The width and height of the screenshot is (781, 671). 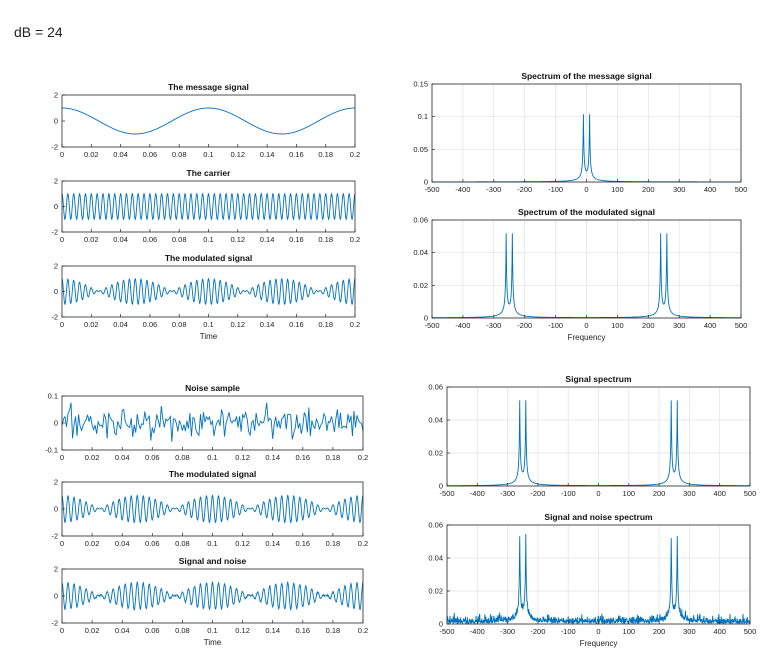 I want to click on subplot-title: Spectrum of the modulated signal, so click(x=586, y=212).